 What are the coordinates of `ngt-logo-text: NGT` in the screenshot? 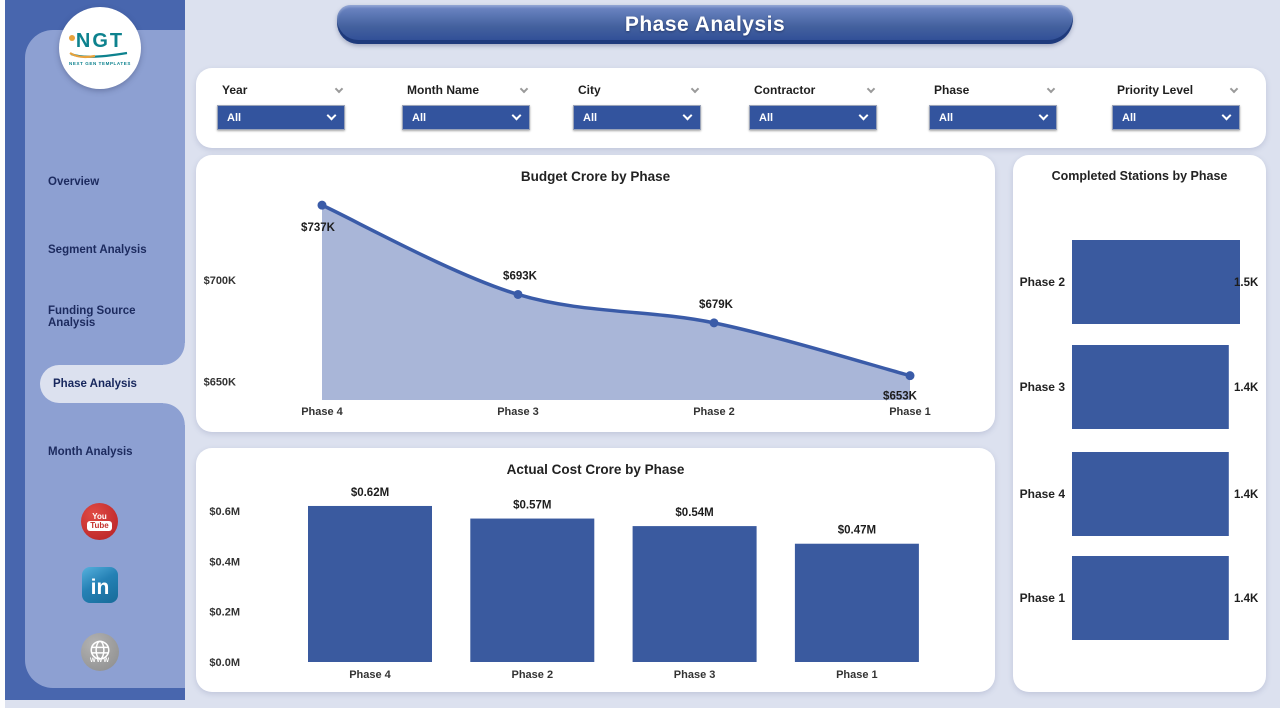 It's located at (96, 41).